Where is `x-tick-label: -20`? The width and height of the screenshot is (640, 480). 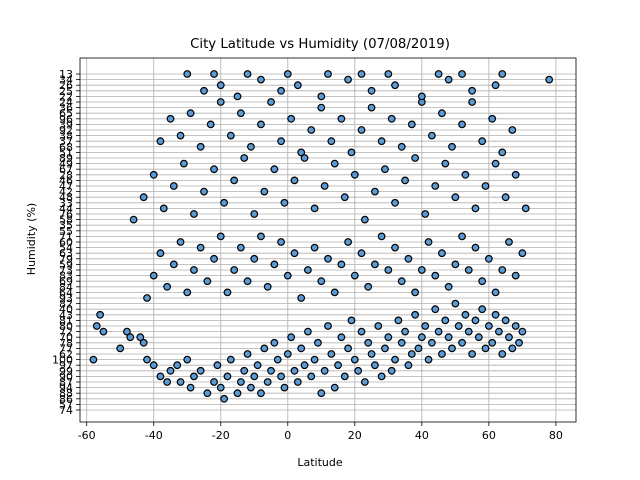 x-tick-label: -20 is located at coordinates (221, 435).